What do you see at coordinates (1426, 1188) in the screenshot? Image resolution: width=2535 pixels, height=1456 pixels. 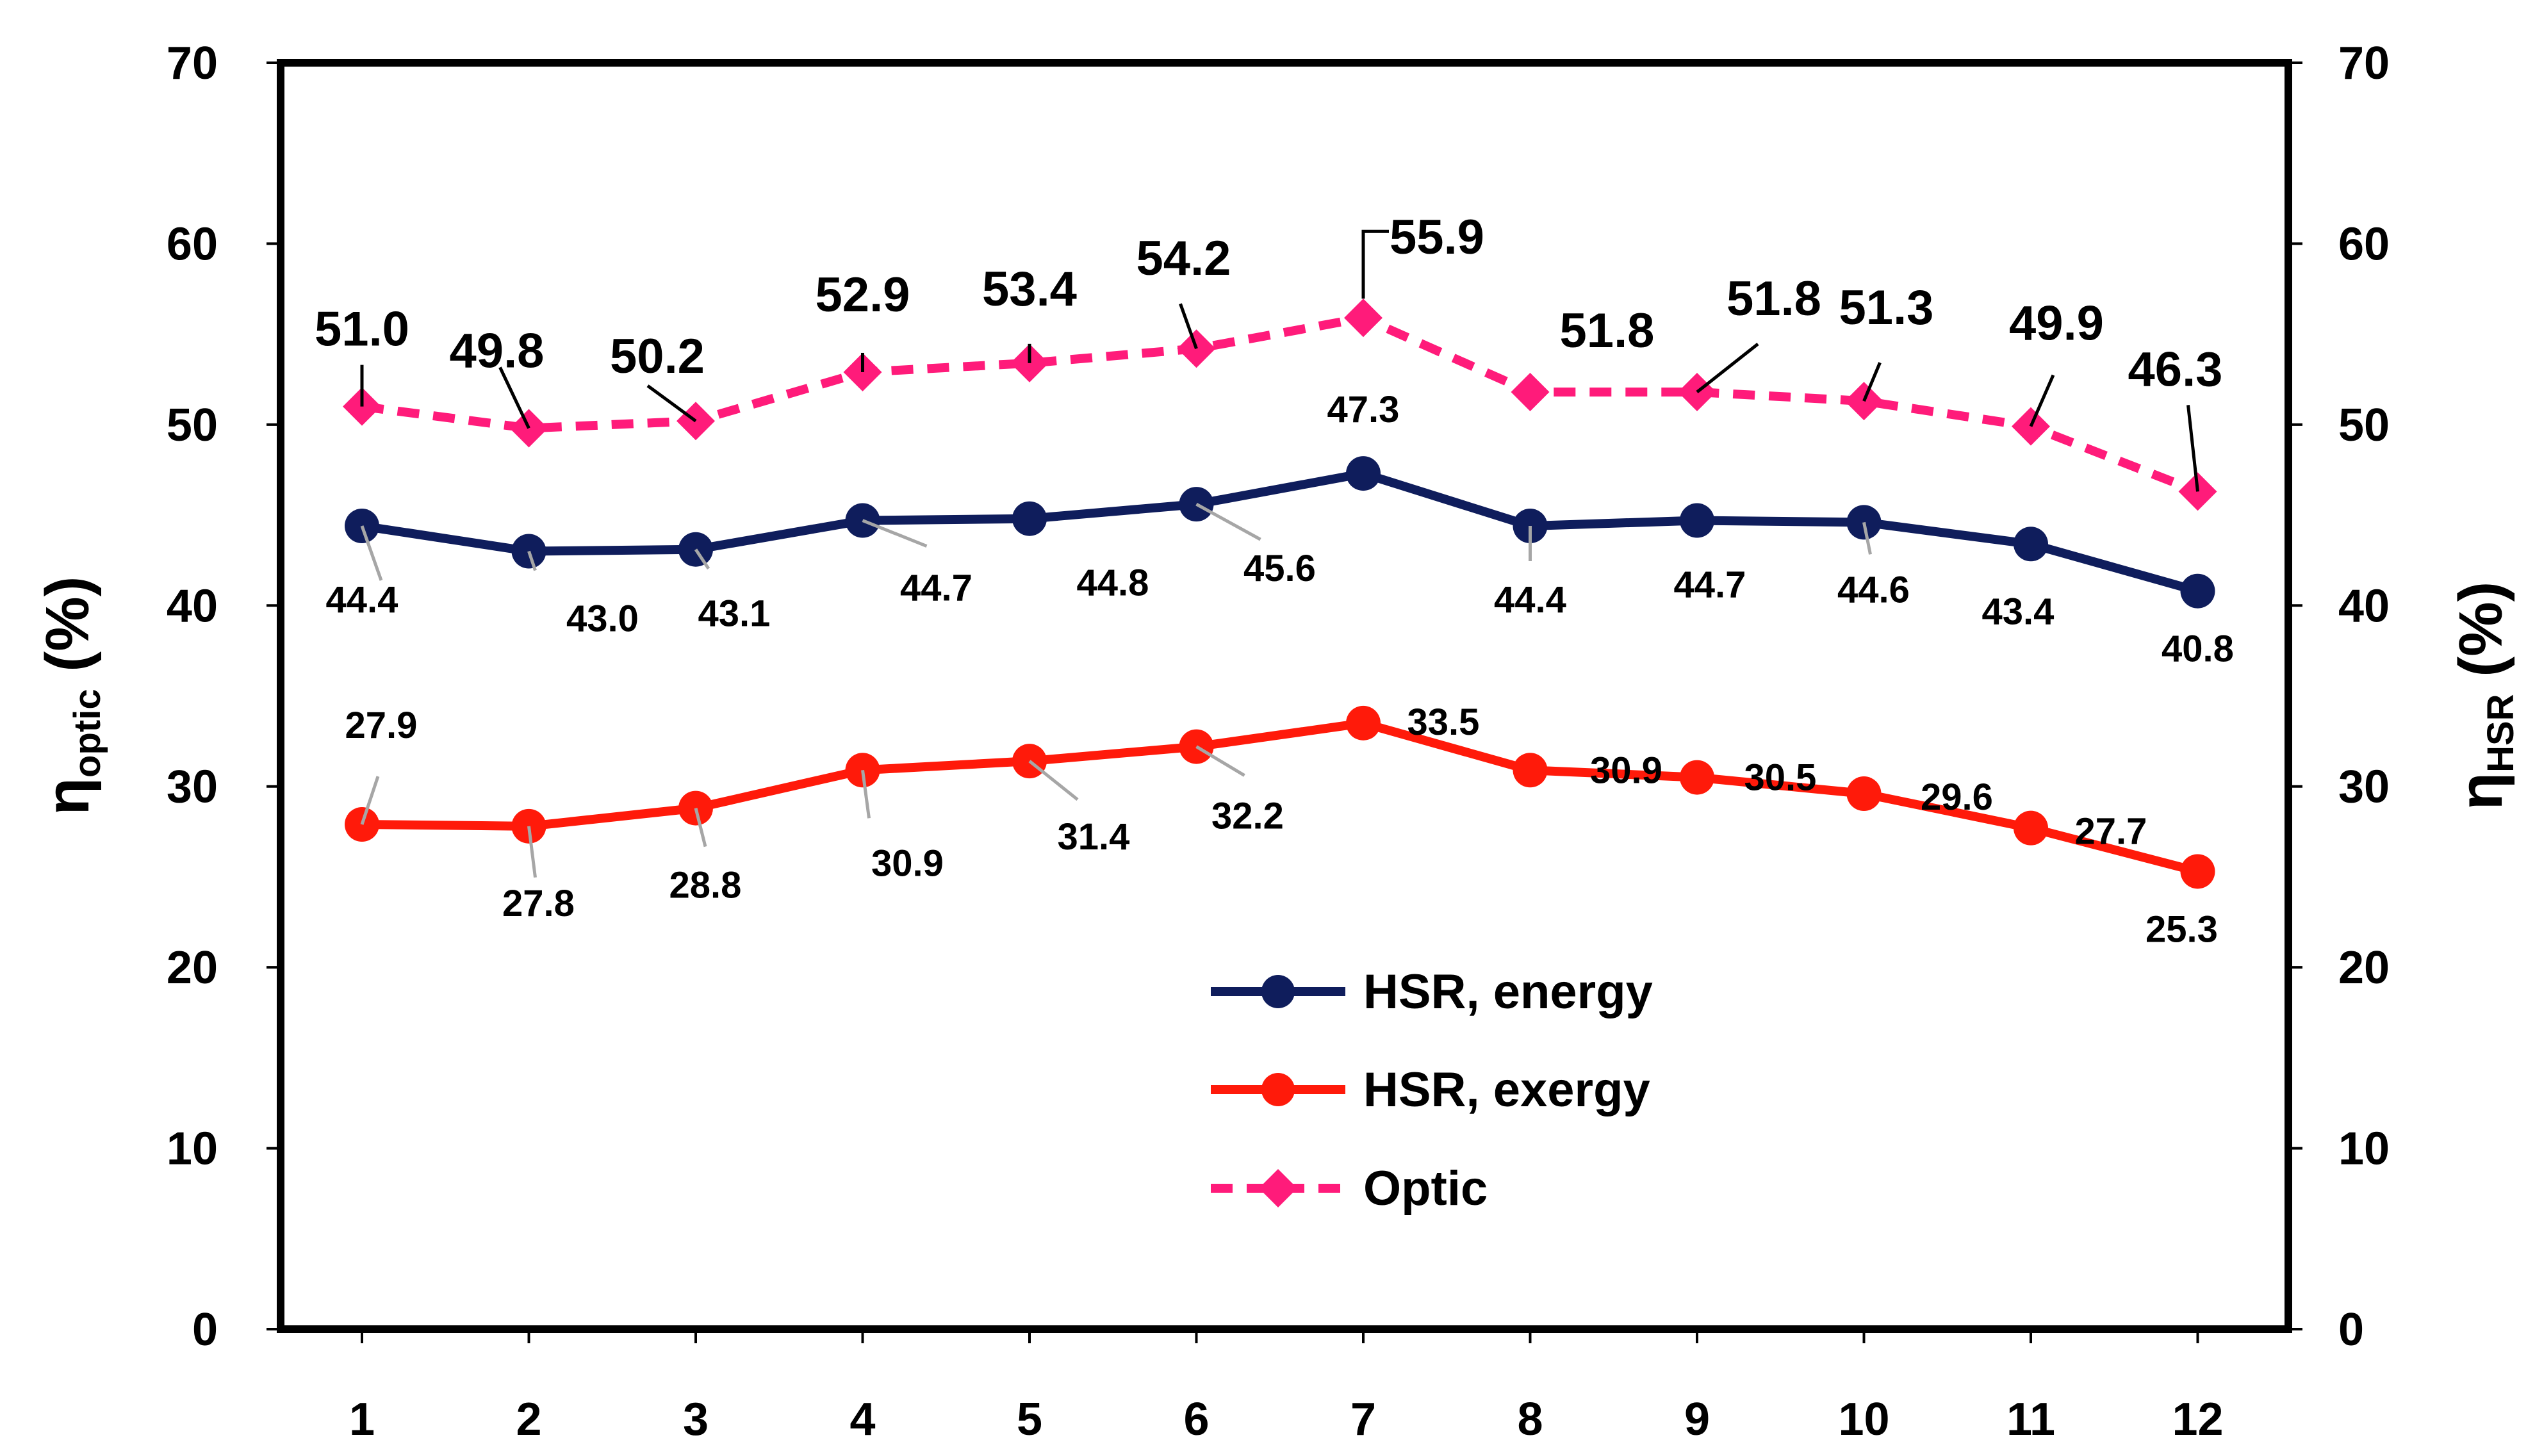 I see `legend-label-optic: Optic` at bounding box center [1426, 1188].